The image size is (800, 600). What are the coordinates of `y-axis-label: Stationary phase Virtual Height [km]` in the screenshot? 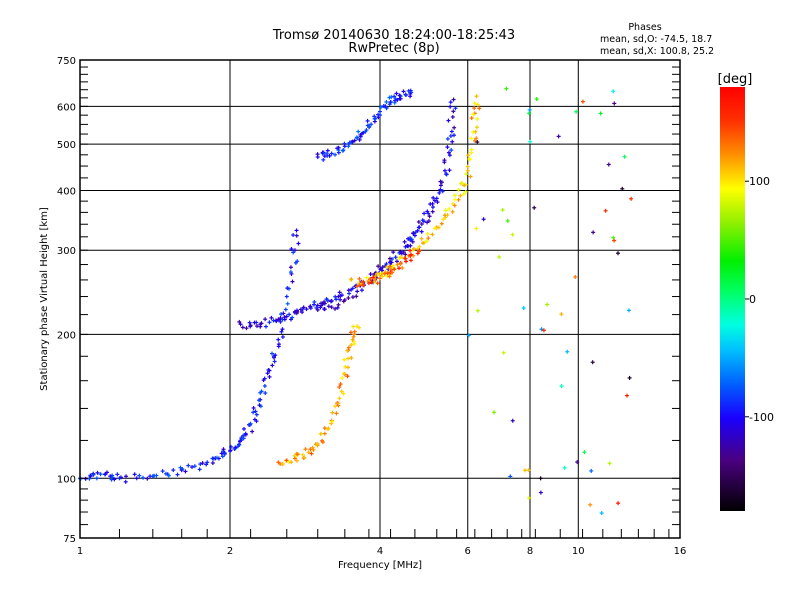 It's located at (44, 299).